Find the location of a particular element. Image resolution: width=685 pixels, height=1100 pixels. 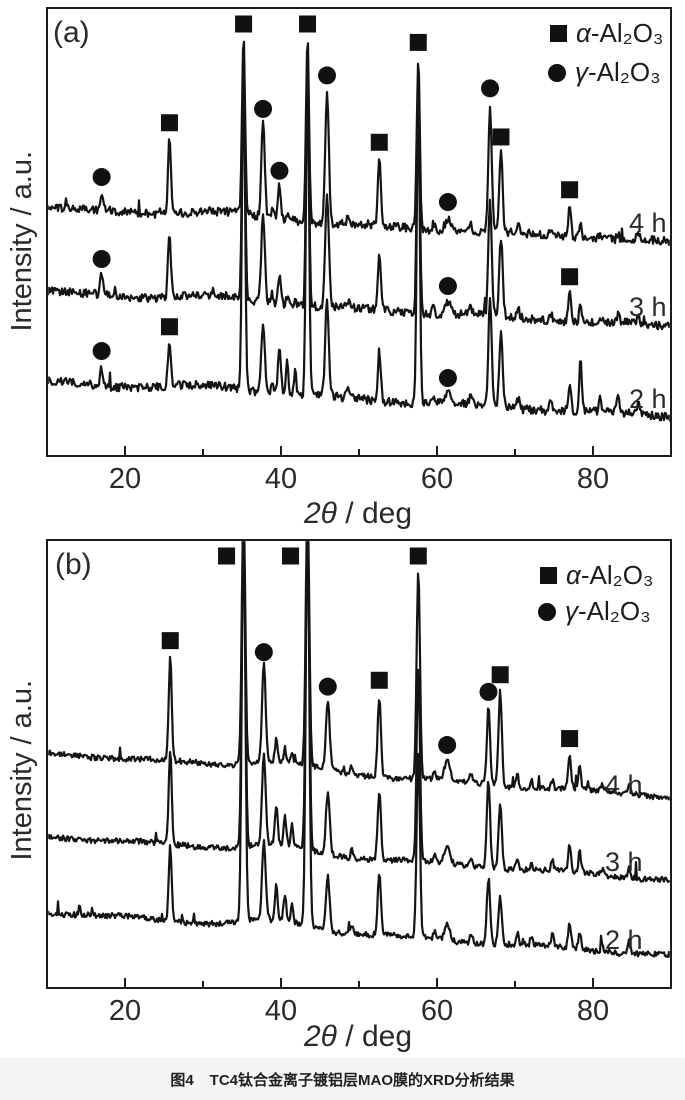

panel-b-trace-label-4h: 4 h is located at coordinates (624, 785).